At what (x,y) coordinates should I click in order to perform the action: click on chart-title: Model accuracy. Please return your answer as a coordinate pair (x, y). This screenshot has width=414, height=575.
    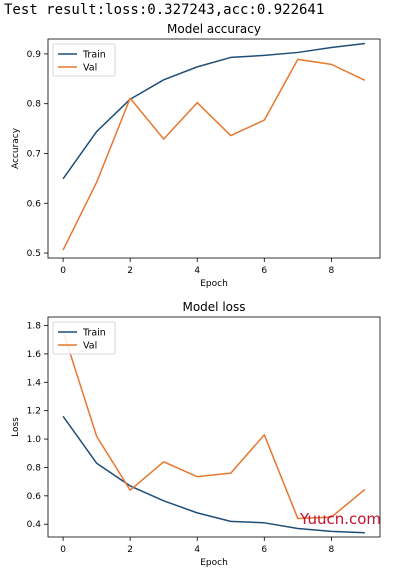
    Looking at the image, I should click on (214, 29).